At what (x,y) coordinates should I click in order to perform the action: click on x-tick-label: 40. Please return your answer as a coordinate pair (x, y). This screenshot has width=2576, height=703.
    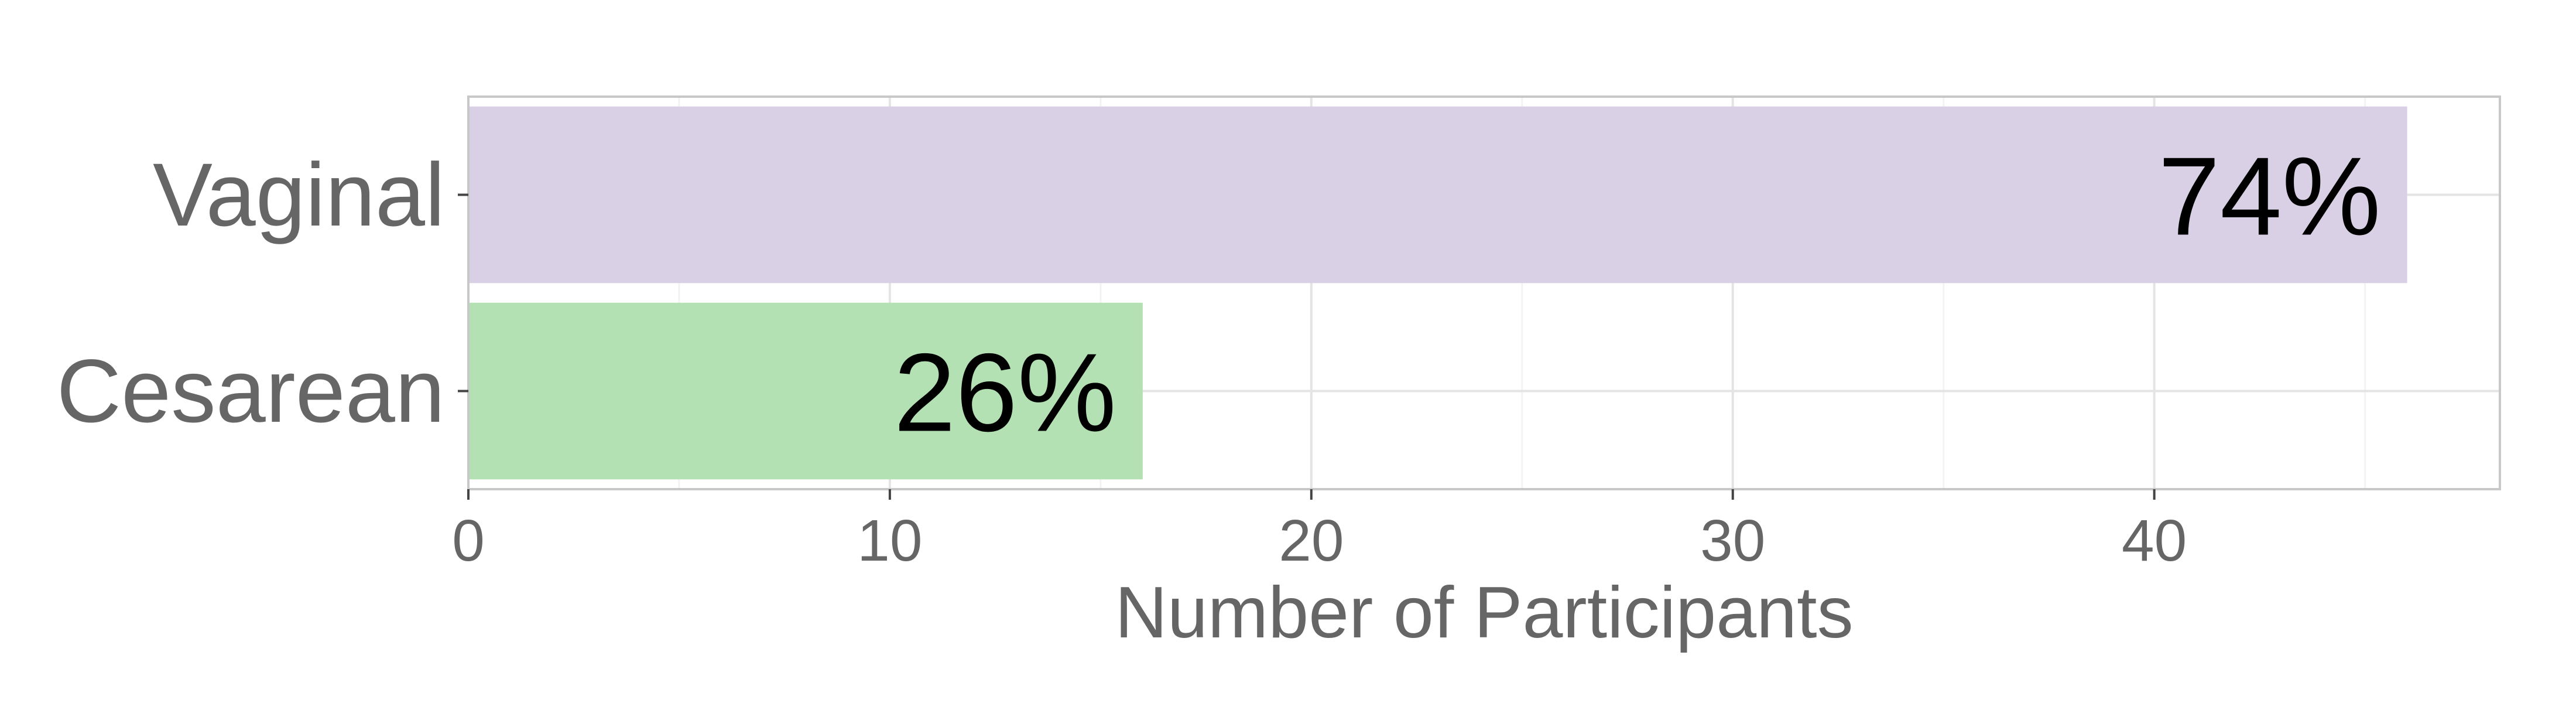
    Looking at the image, I should click on (2154, 541).